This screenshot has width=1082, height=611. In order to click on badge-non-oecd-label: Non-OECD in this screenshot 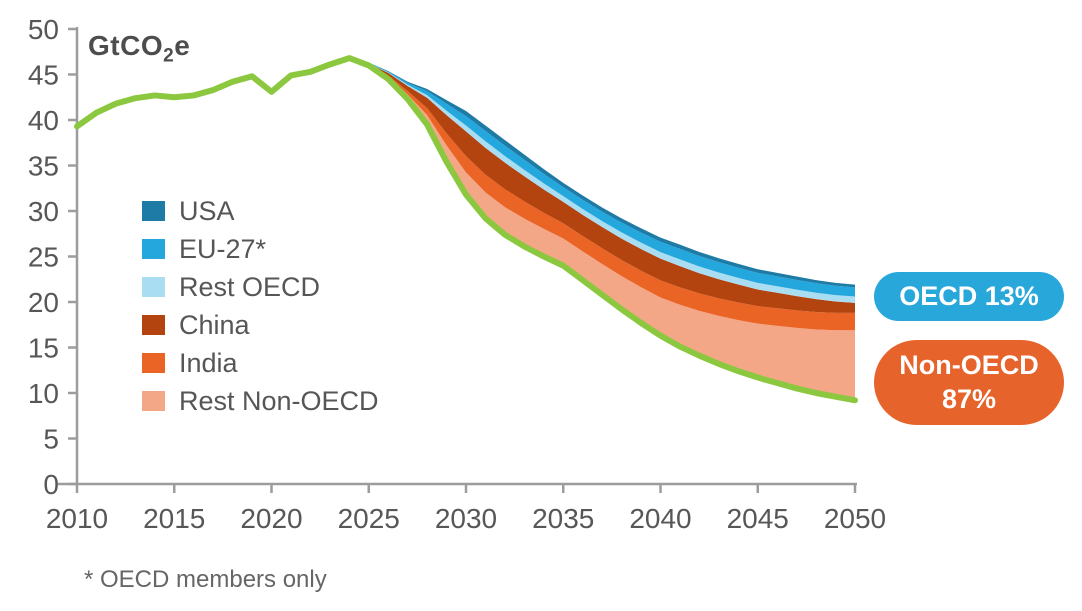, I will do `click(969, 364)`.